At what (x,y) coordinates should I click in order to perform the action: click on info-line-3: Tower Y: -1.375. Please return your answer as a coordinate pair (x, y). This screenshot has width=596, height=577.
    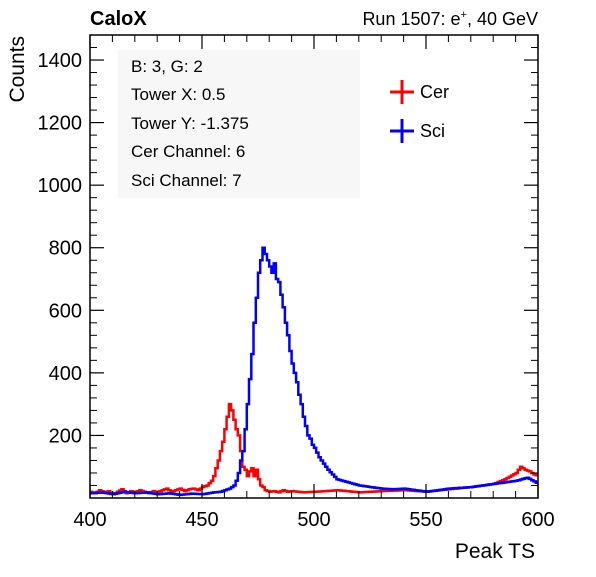
    Looking at the image, I should click on (190, 123).